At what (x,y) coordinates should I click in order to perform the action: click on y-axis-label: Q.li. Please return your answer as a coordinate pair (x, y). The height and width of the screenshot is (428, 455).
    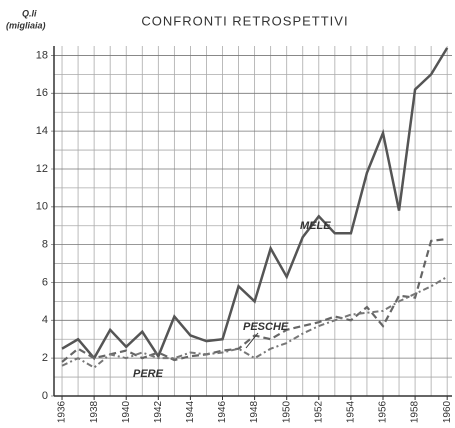
    Looking at the image, I should click on (29, 13).